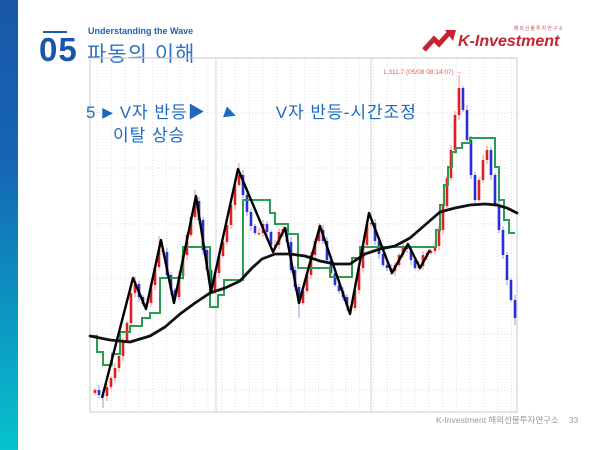  I want to click on slide-kicker: Understanding the Wave, so click(141, 31).